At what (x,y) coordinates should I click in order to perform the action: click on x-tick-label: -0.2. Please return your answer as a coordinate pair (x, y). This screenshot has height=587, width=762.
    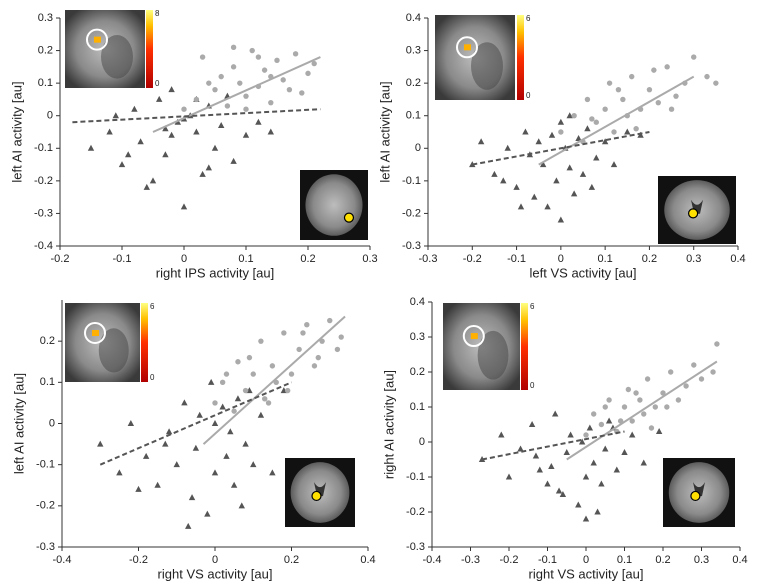
    Looking at the image, I should click on (138, 560).